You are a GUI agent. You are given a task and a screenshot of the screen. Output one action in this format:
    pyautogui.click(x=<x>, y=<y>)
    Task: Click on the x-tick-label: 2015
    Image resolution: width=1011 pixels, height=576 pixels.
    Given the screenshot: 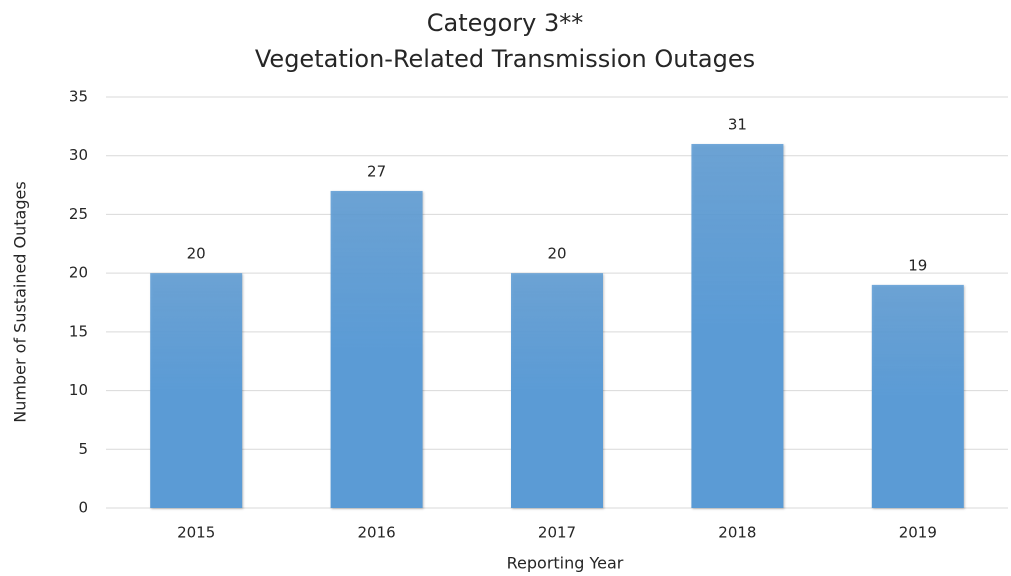 What is the action you would take?
    pyautogui.click(x=196, y=533)
    